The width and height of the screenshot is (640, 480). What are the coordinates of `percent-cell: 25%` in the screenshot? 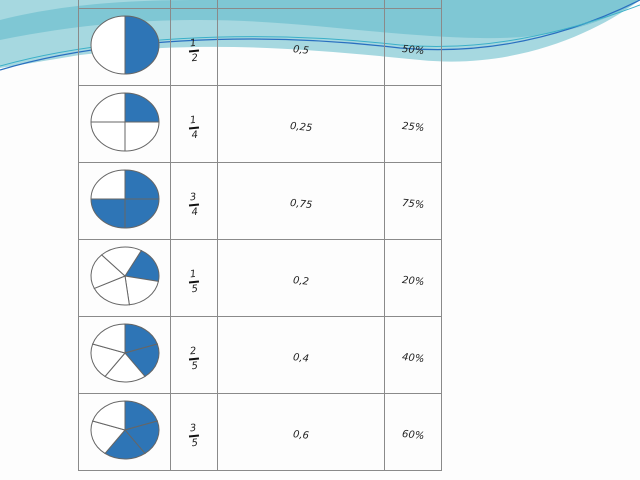 It's located at (413, 124).